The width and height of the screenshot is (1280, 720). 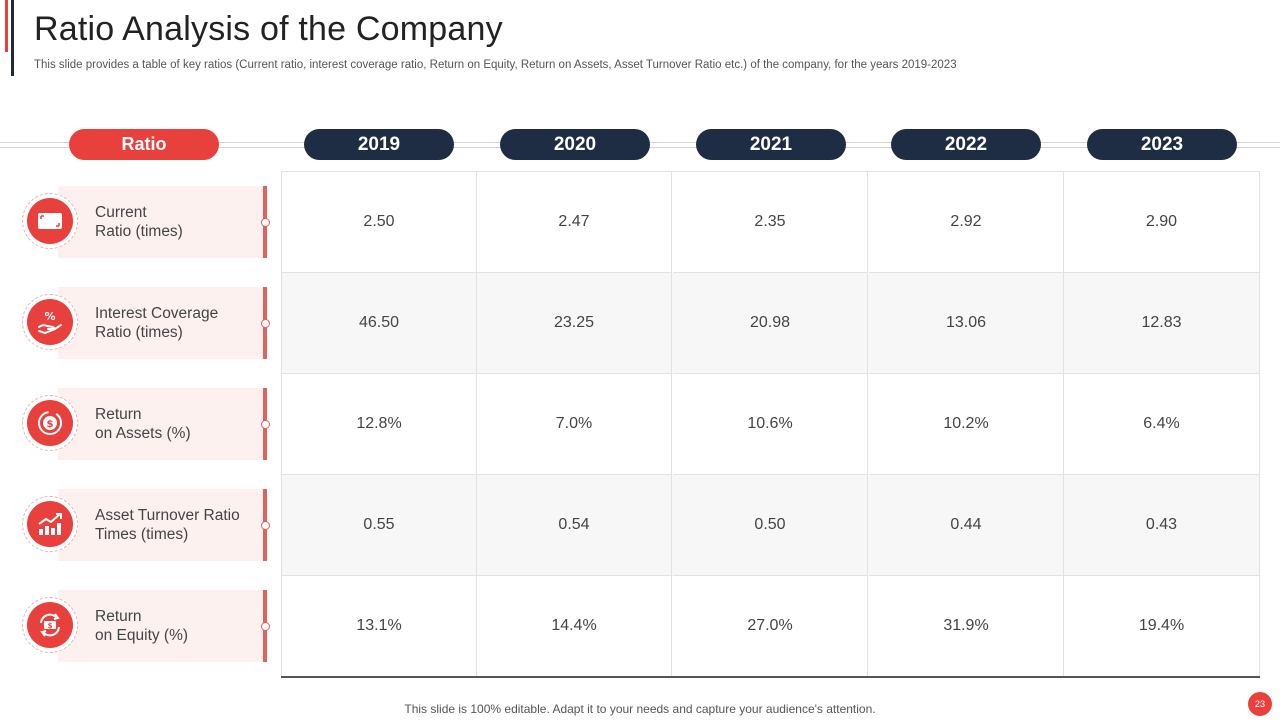 I want to click on ratio-label-line2: on Assets (%), so click(x=143, y=433).